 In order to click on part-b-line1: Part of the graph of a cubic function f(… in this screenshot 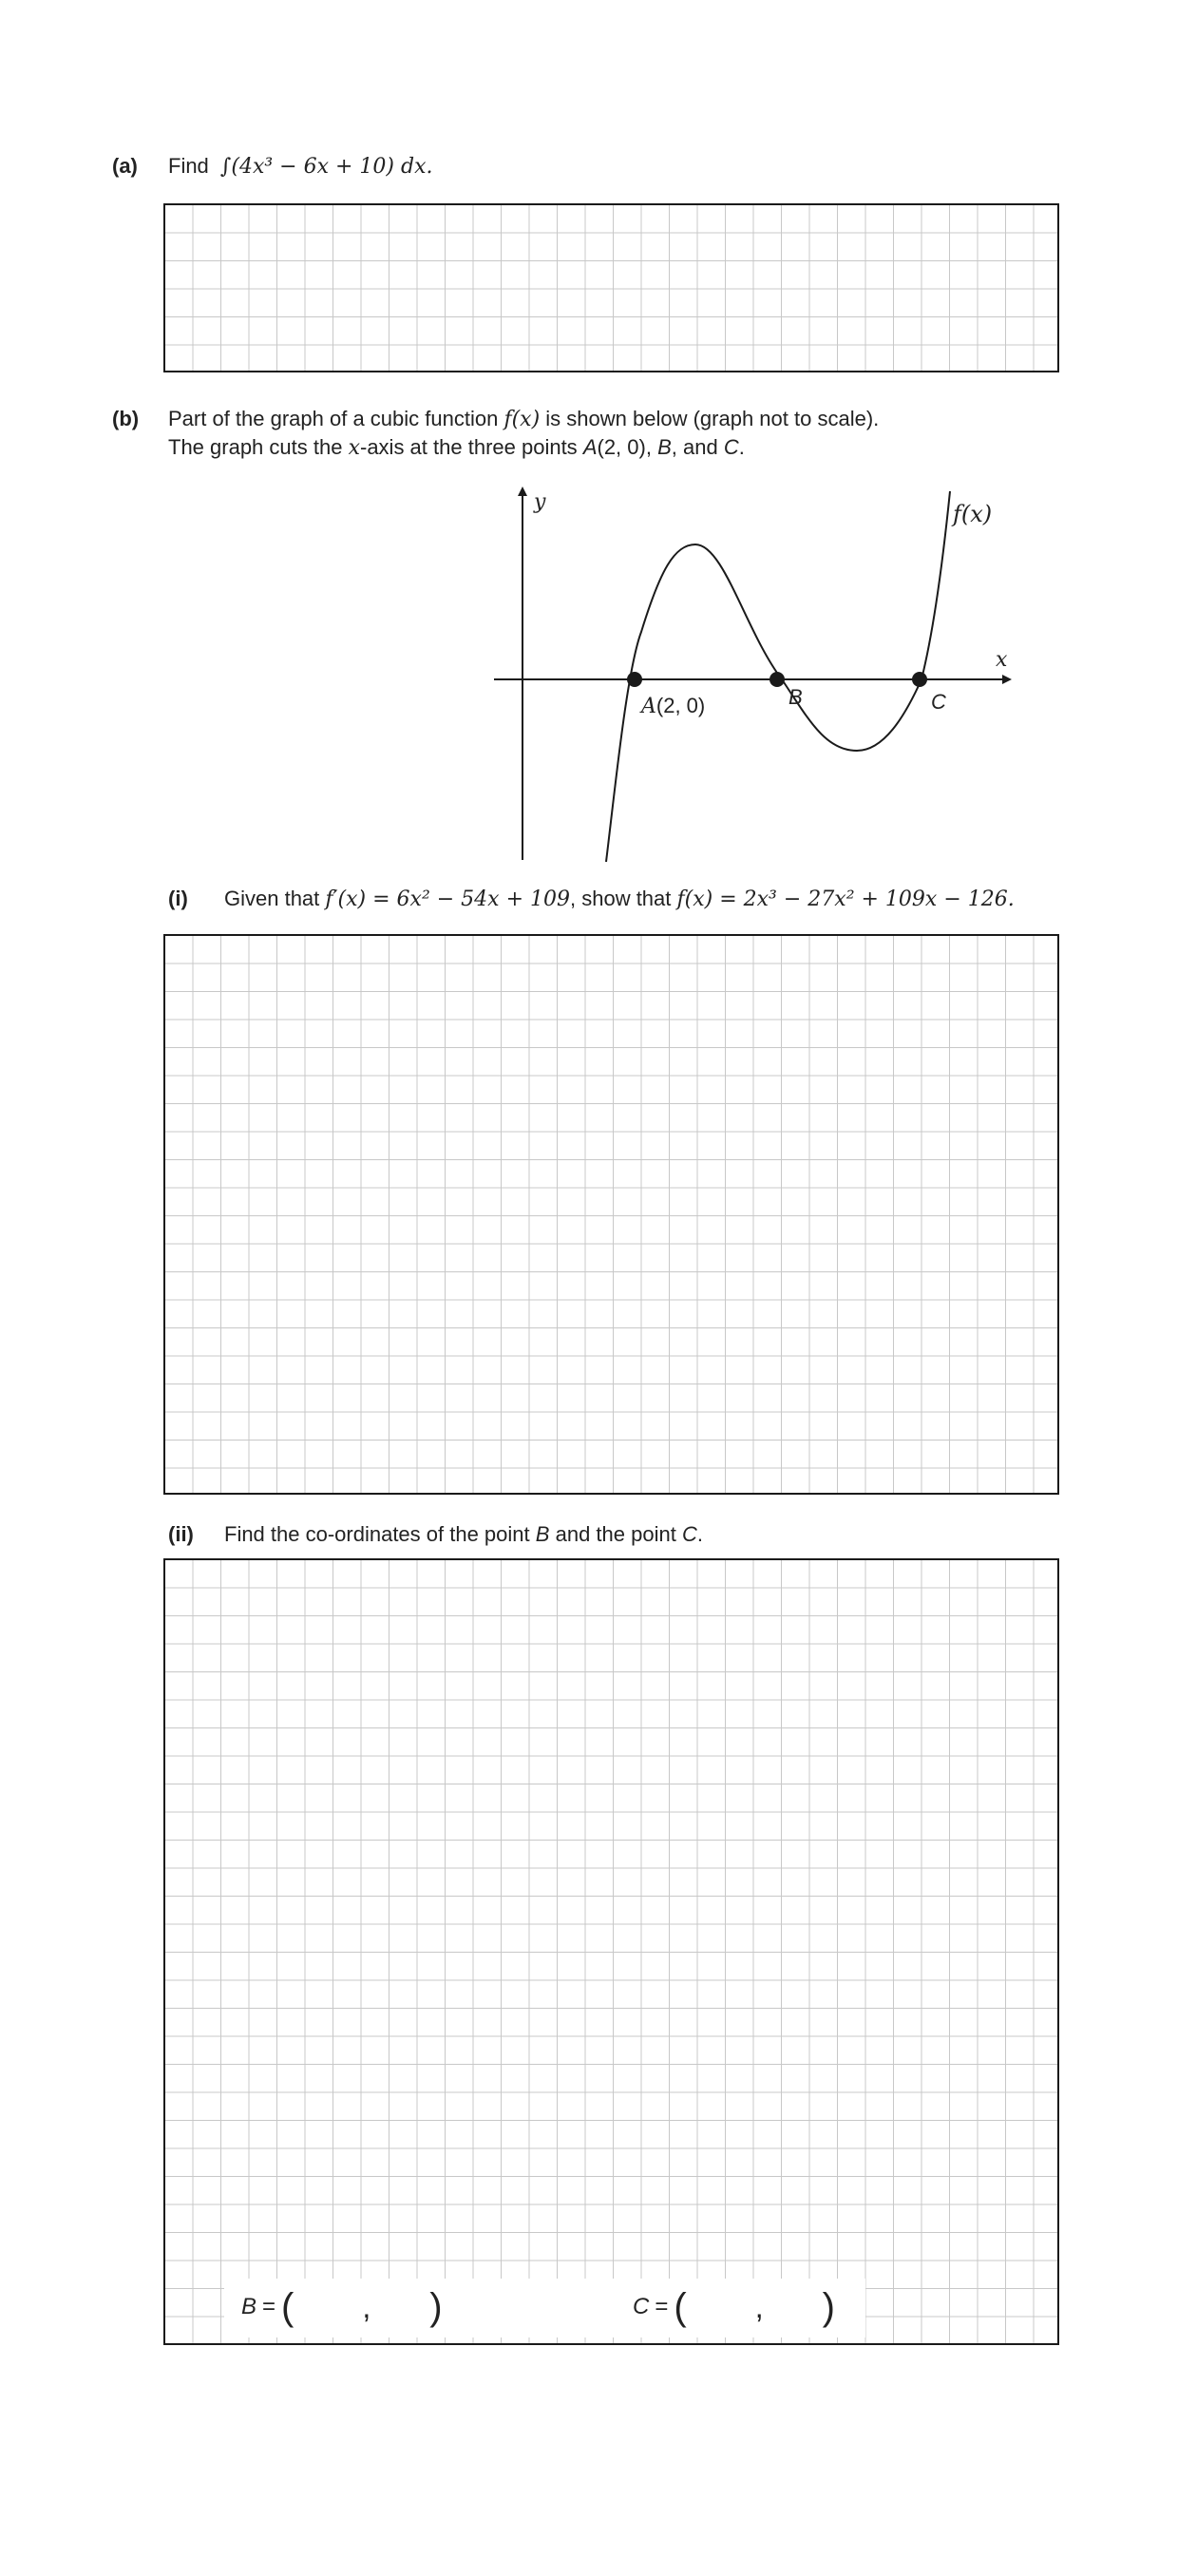, I will do `click(523, 419)`.